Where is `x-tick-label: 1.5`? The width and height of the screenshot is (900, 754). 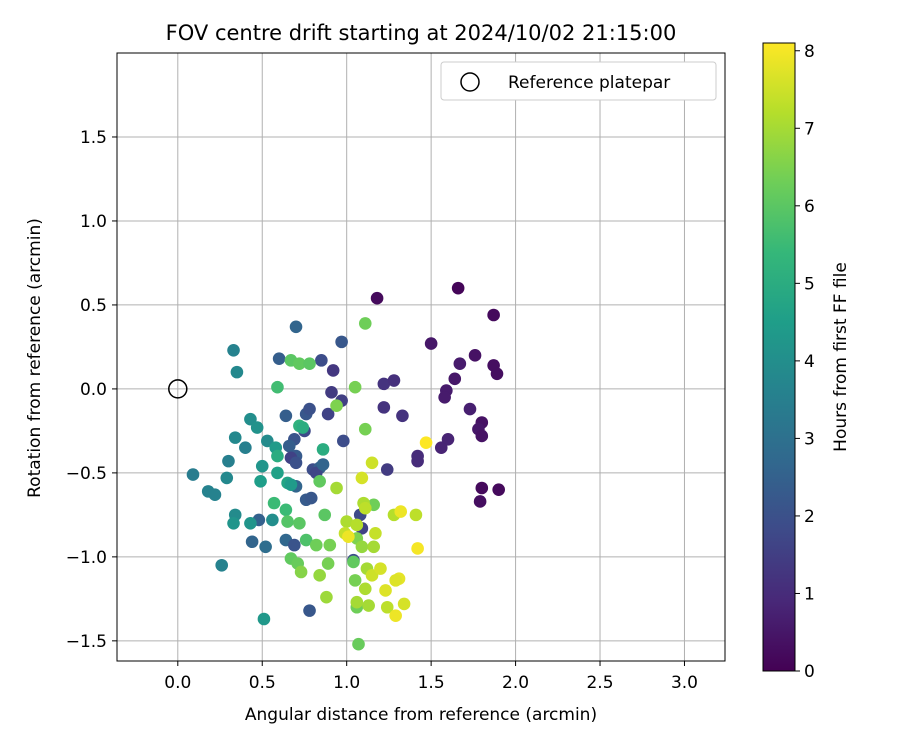 x-tick-label: 1.5 is located at coordinates (431, 683).